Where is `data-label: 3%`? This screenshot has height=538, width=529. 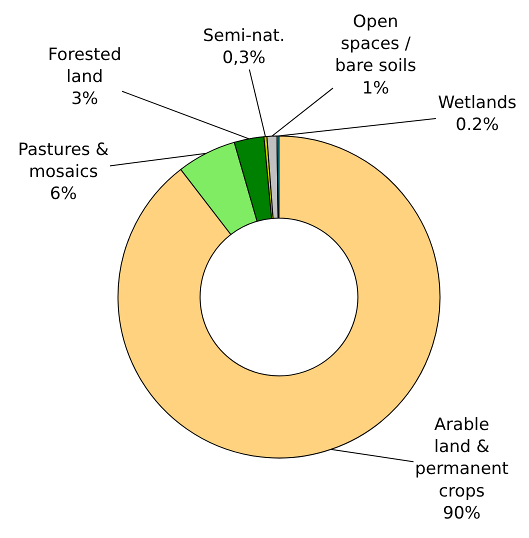 data-label: 3% is located at coordinates (84, 99).